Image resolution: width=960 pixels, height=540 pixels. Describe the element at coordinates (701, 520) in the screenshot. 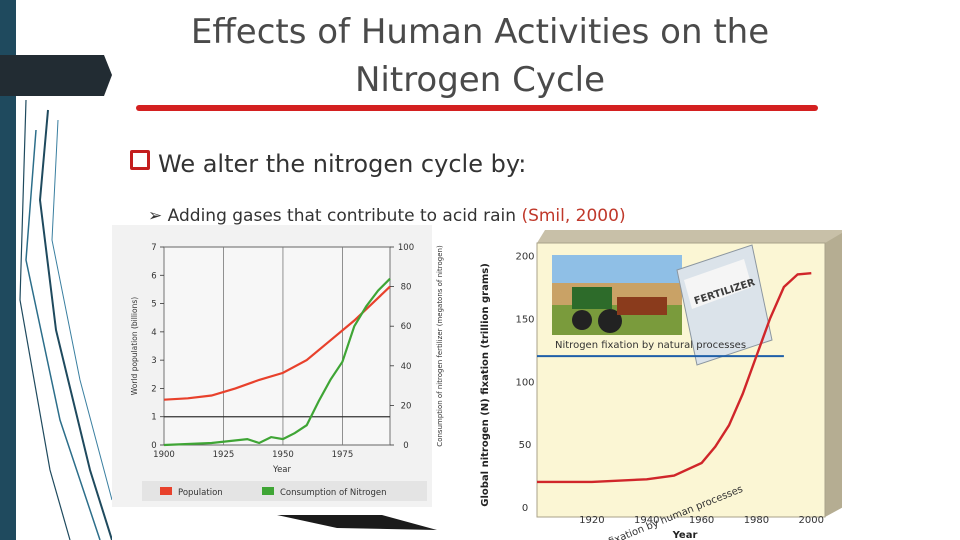

I see `x-tick-label: 1960` at that location.